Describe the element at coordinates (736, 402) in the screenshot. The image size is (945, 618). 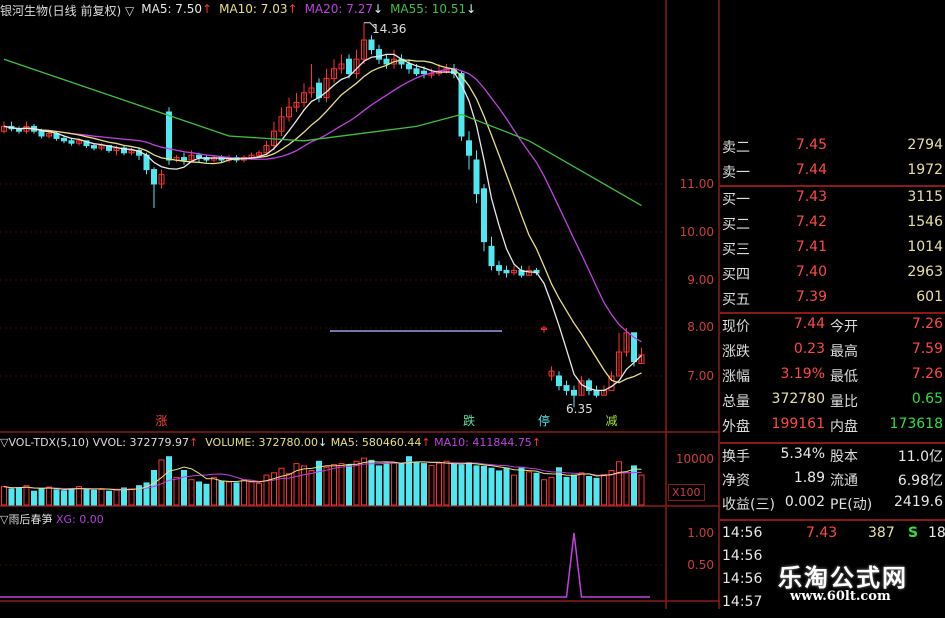
I see `stat-label: 总量` at that location.